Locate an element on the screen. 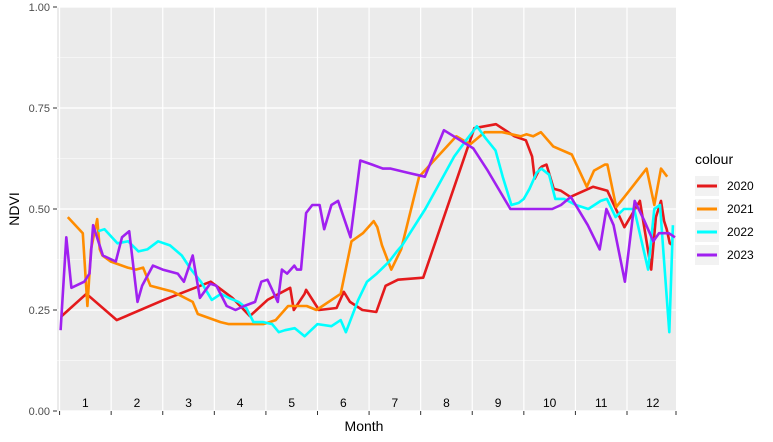  y-axis: 0.00 0.25 0.50 0.75 1.00 is located at coordinates (43, 210).